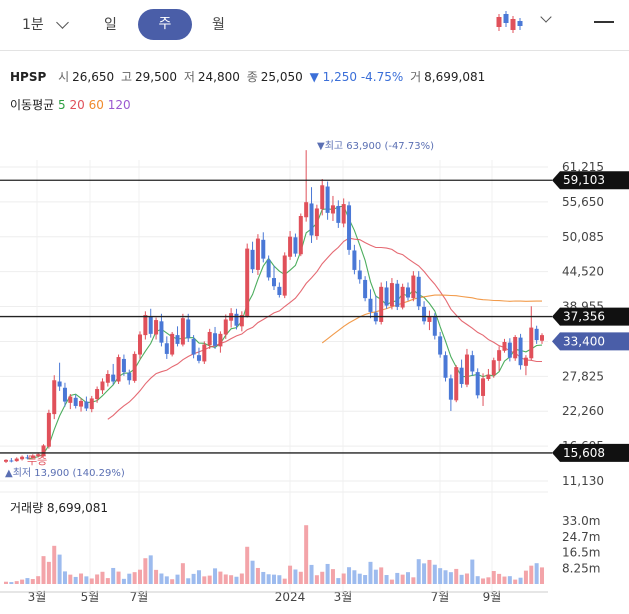 The height and width of the screenshot is (614, 629). Describe the element at coordinates (281, 77) in the screenshot. I see `close-value: 25,050` at that location.